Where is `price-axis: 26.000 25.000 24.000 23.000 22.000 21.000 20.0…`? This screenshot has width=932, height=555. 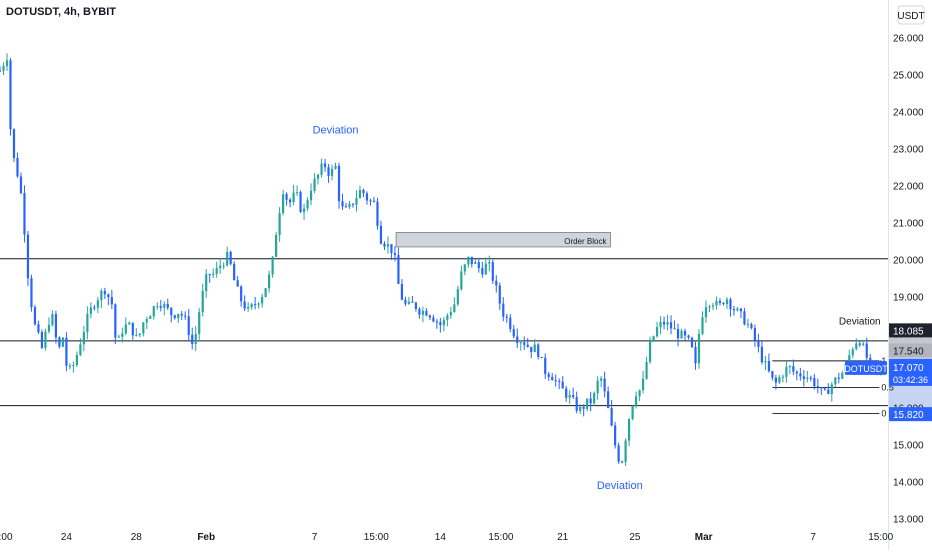
price-axis: 26.000 25.000 24.000 23.000 22.000 21.000 20.0… is located at coordinates (908, 280).